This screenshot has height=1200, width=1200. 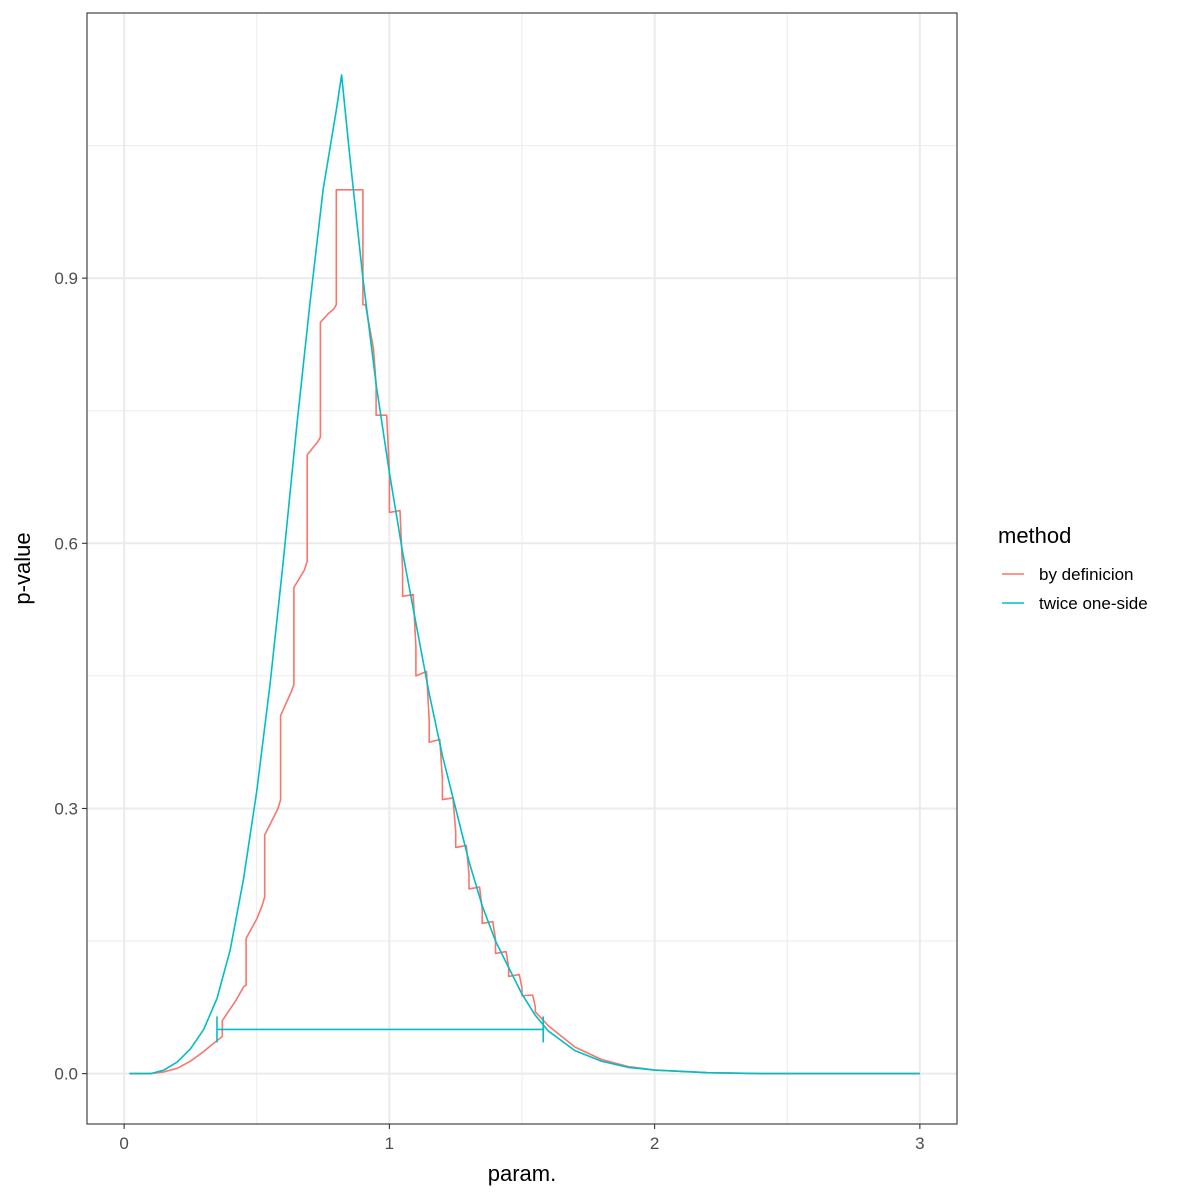 I want to click on y-axis-ticks: 0.0 0.3 0.6 0.9, so click(x=70, y=676).